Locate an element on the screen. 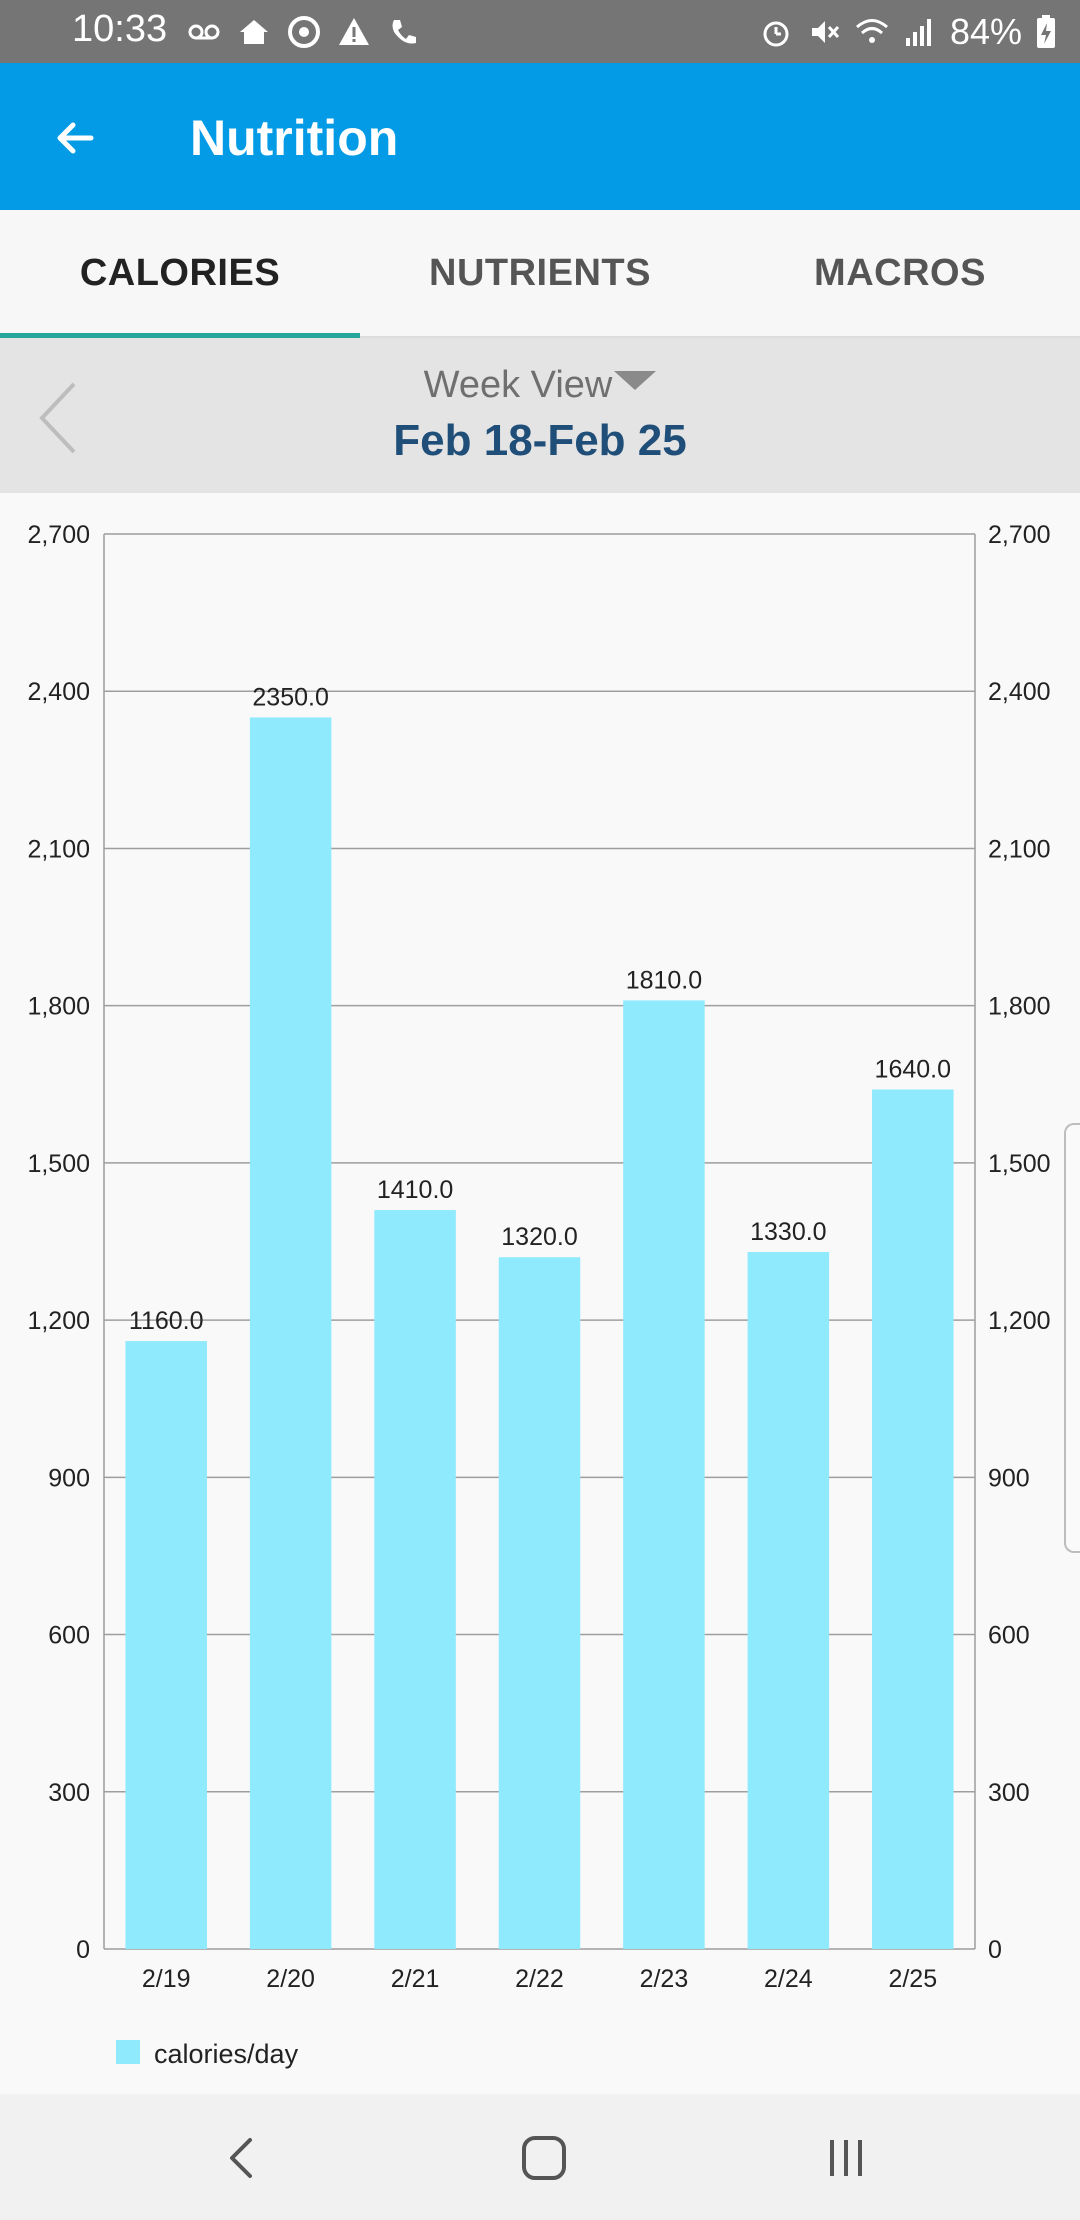  status-bar: 10:33 84% is located at coordinates (540, 31).